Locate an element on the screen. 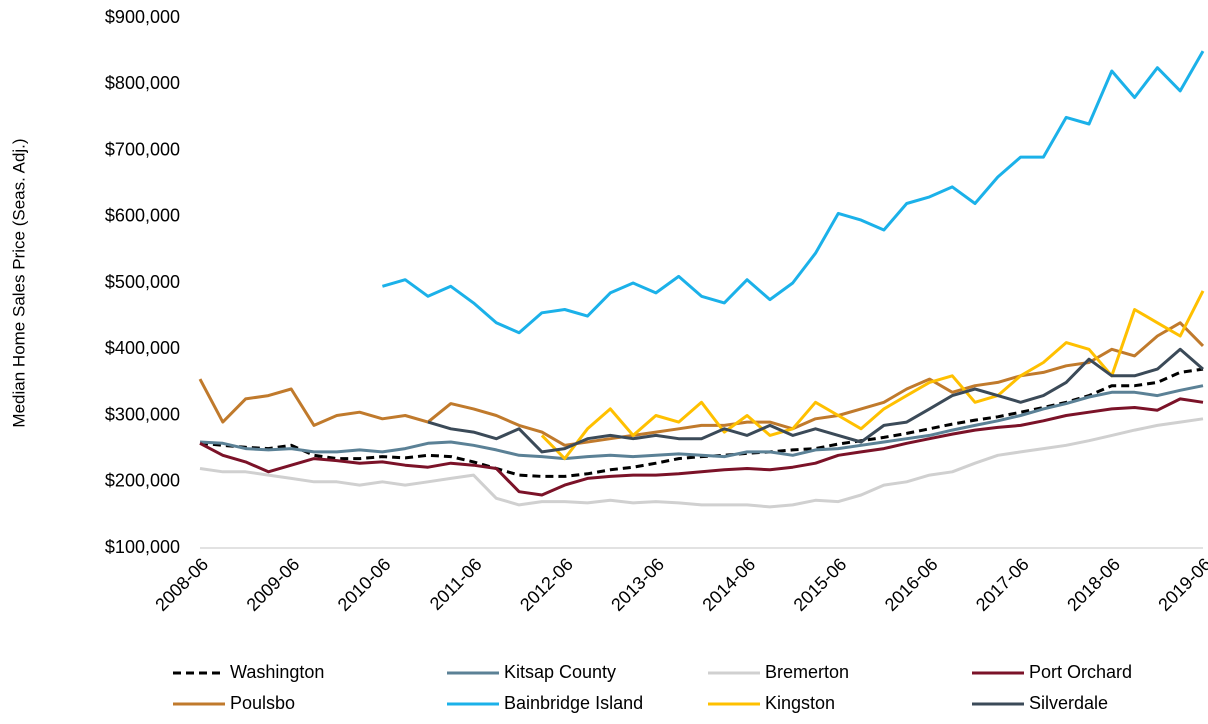  x-tick-label: 2015-06 is located at coordinates (820, 584).